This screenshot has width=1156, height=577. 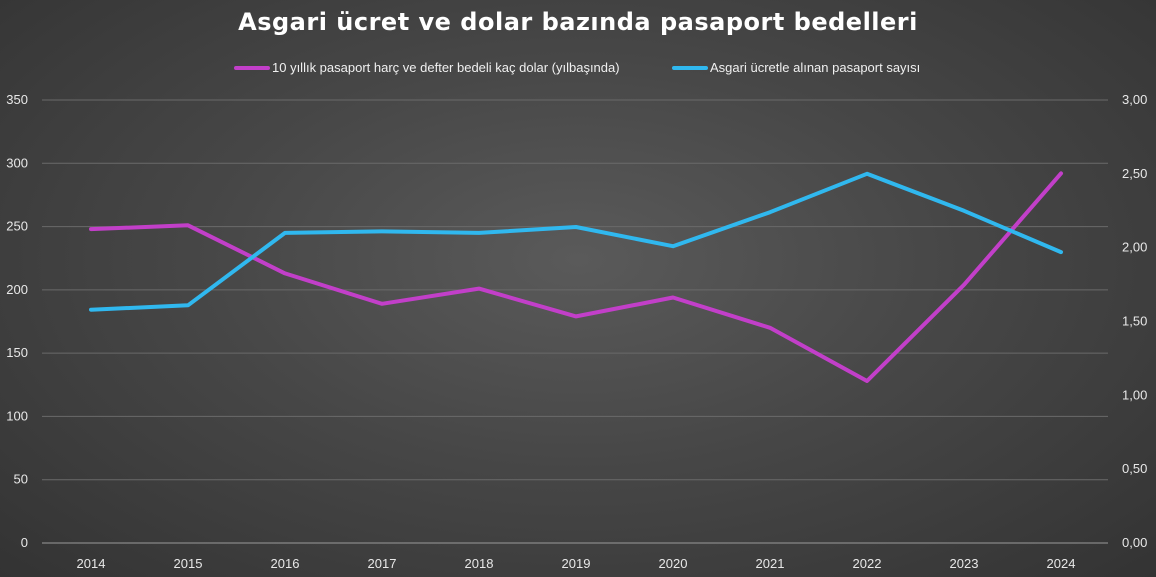 What do you see at coordinates (91, 563) in the screenshot?
I see `x-tick-label: 2014` at bounding box center [91, 563].